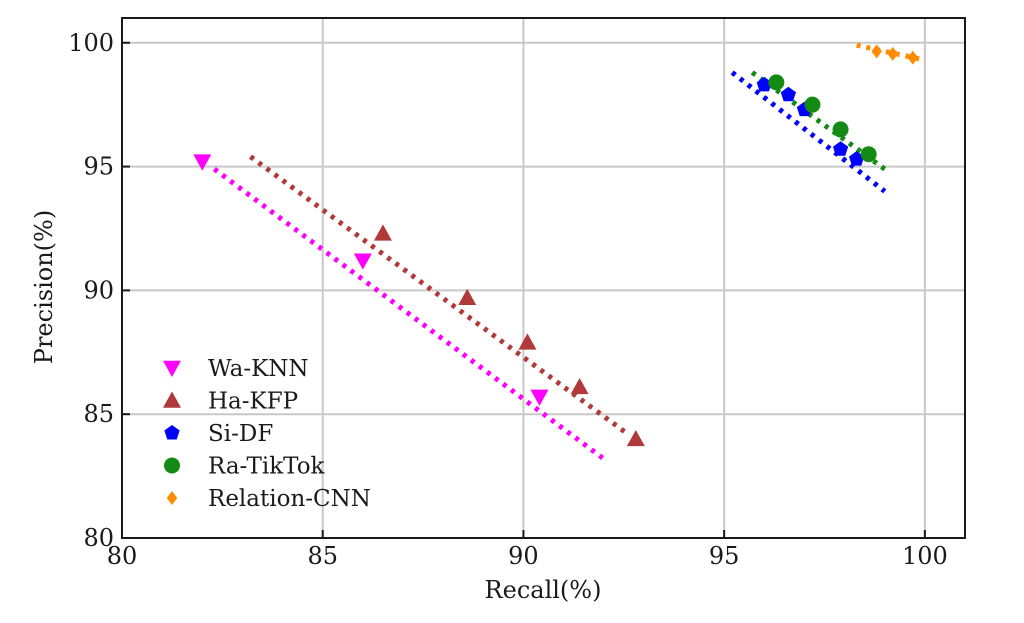 The image size is (1024, 623). I want to click on legend-label-si-df: Si-DF, so click(240, 434).